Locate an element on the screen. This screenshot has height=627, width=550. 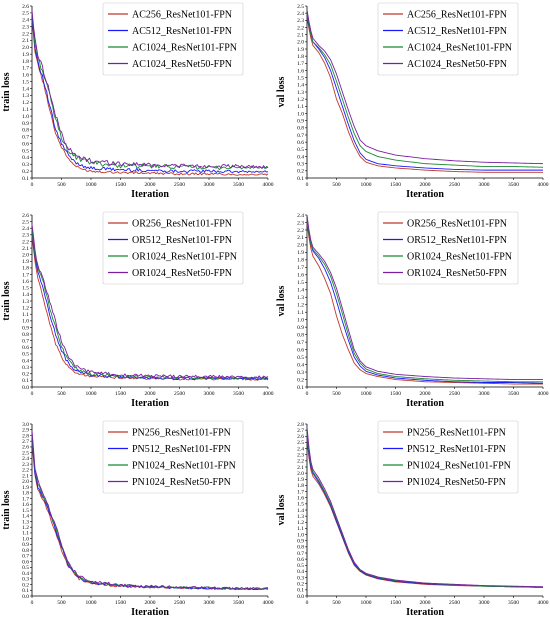
legend-label: PN256_ResNet101-FPN is located at coordinates (181, 433).